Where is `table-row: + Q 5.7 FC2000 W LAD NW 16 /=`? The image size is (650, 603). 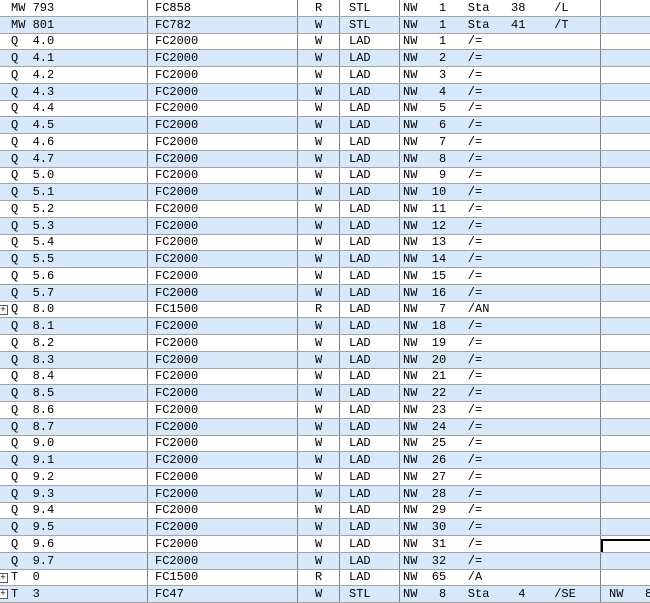 table-row: + Q 5.7 FC2000 W LAD NW 16 /= is located at coordinates (325, 293).